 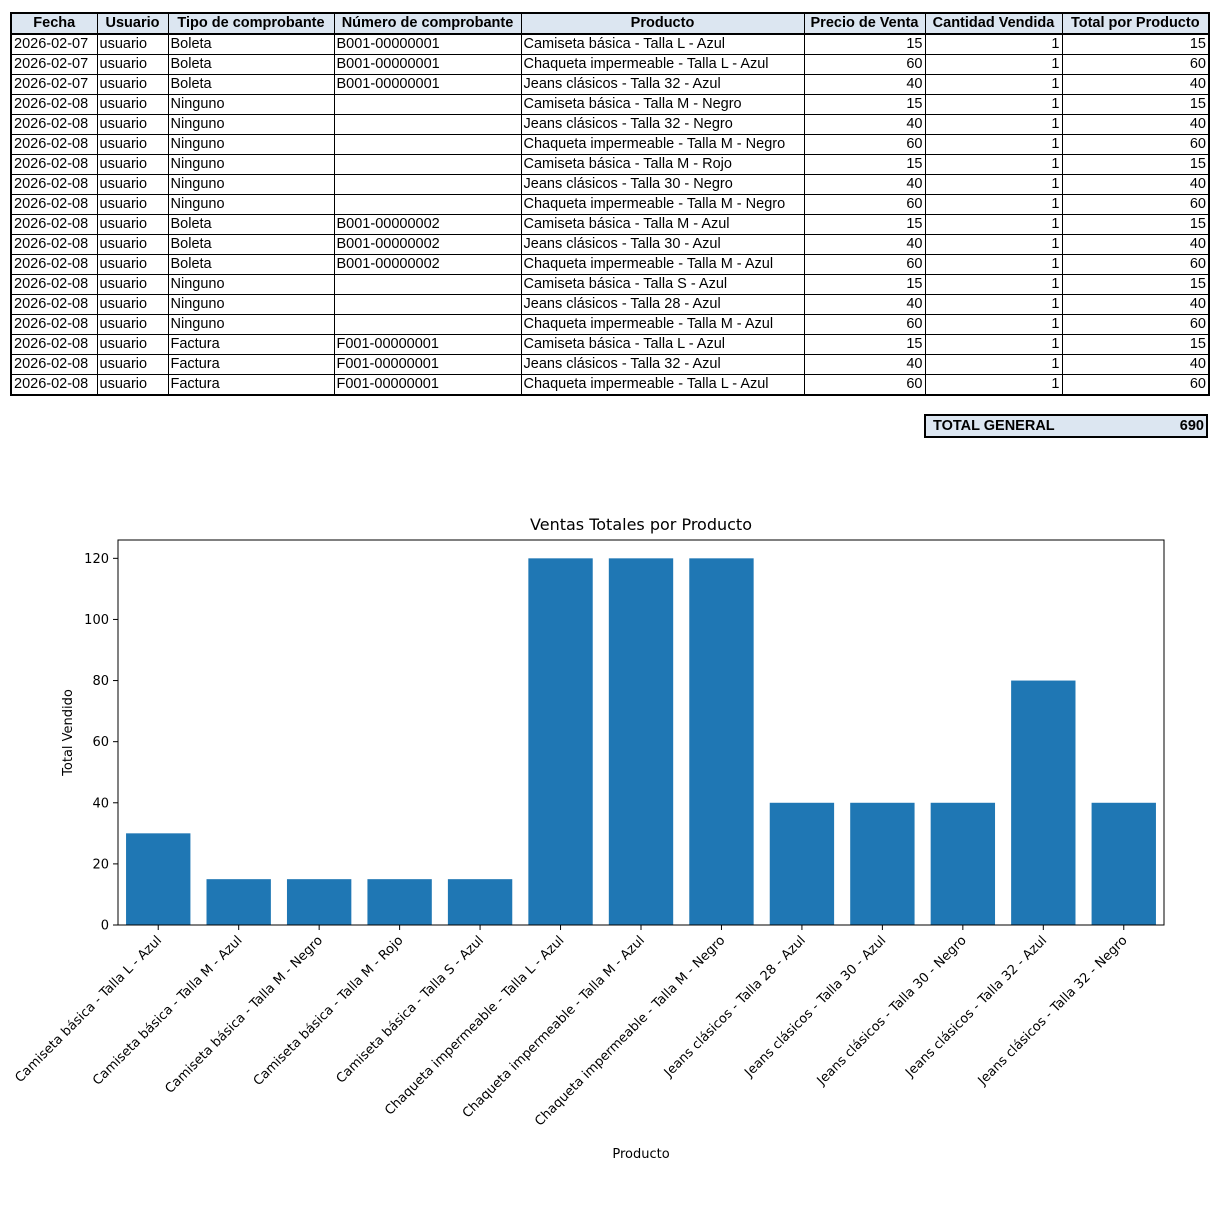 I want to click on x-tick-label: Jeans clásicos - Talla 32 - Azul, so click(x=976, y=1007).